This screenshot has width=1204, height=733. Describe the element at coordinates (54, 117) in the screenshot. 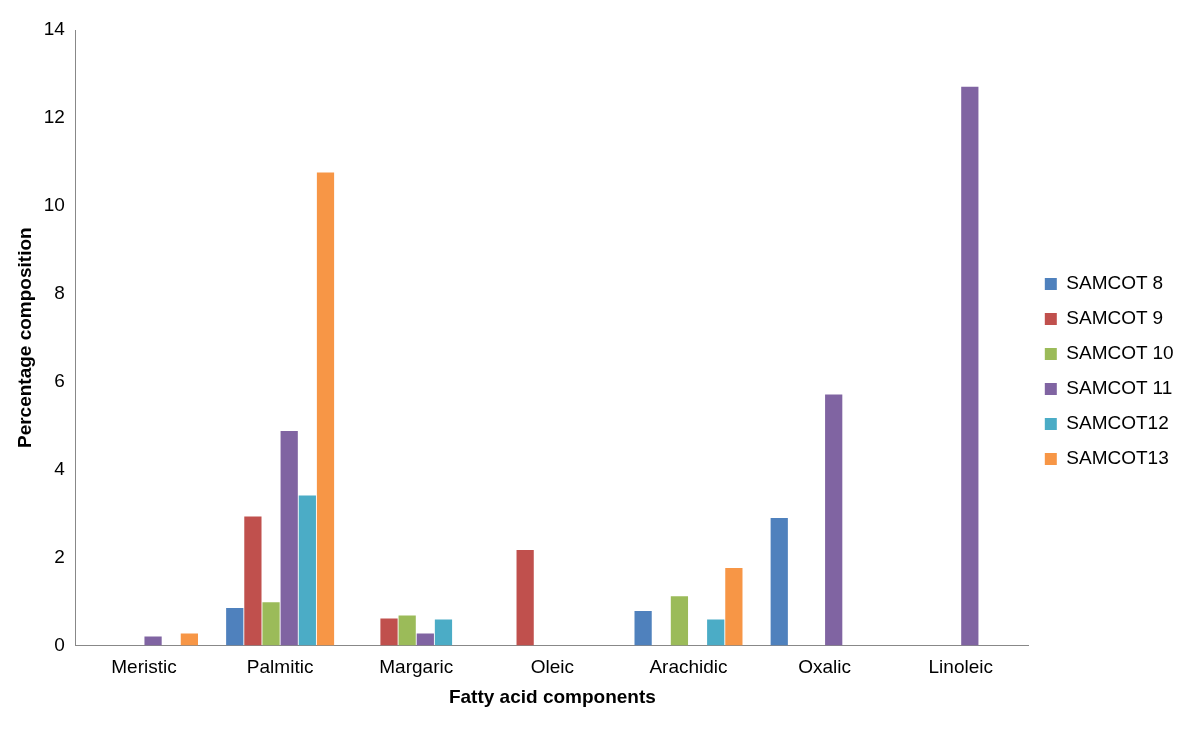

I see `y-tick-label: 12` at that location.